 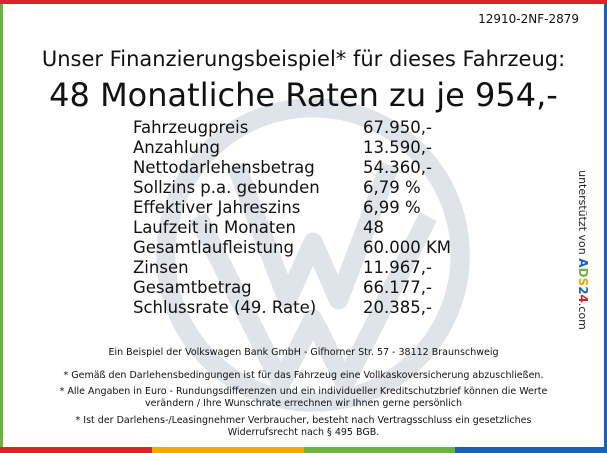 What do you see at coordinates (225, 307) in the screenshot?
I see `row-label: Schlussrate (49. Rate)` at bounding box center [225, 307].